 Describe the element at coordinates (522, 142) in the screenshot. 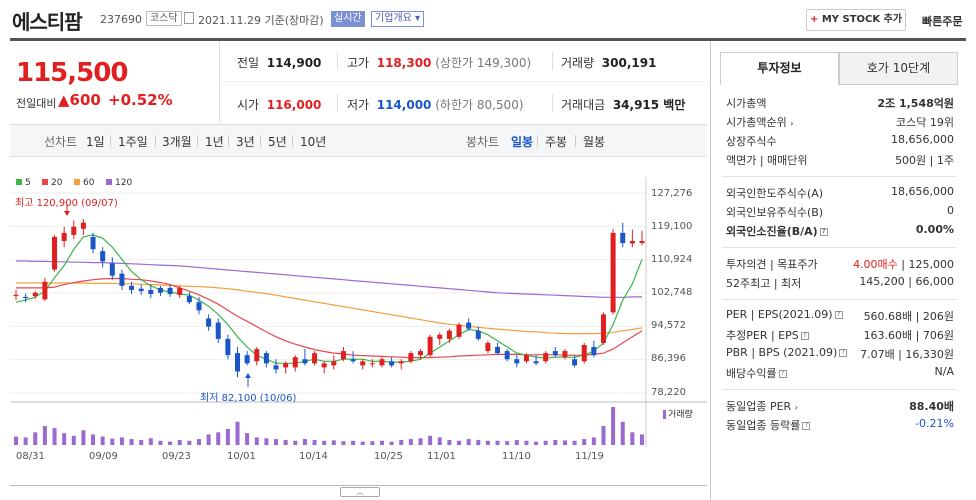

I see `candle-daily-button: 일봉` at that location.